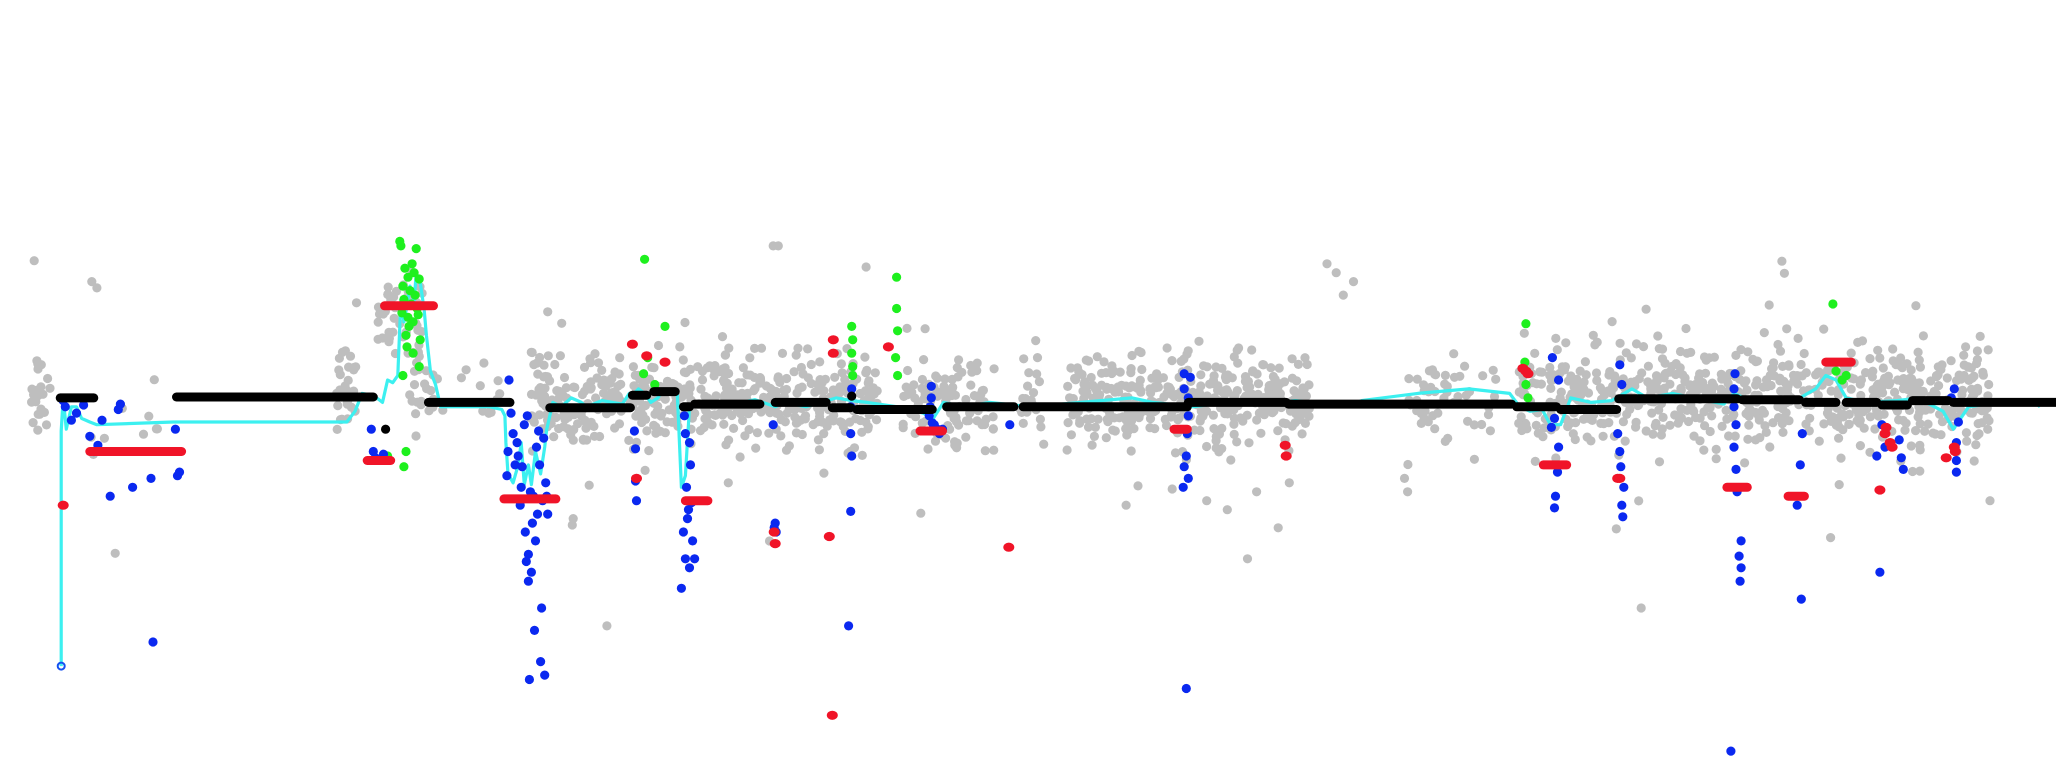 The image size is (2056, 760). What do you see at coordinates (1641, 608) in the screenshot?
I see `background-point-1911` at bounding box center [1641, 608].